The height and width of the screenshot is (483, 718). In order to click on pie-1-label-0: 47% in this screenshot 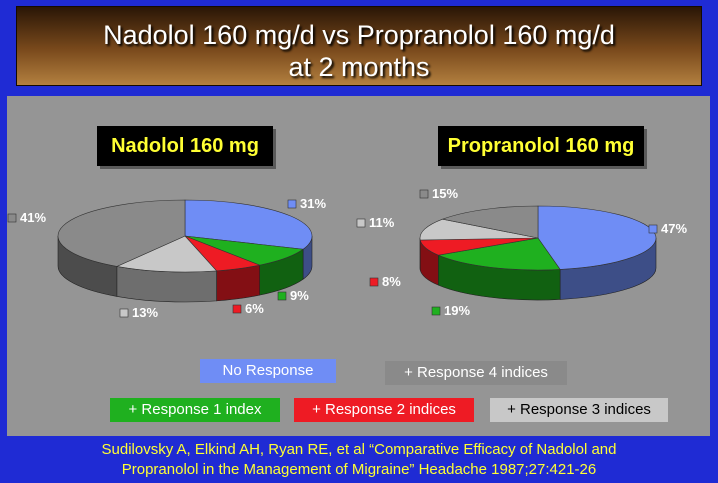, I will do `click(667, 228)`.